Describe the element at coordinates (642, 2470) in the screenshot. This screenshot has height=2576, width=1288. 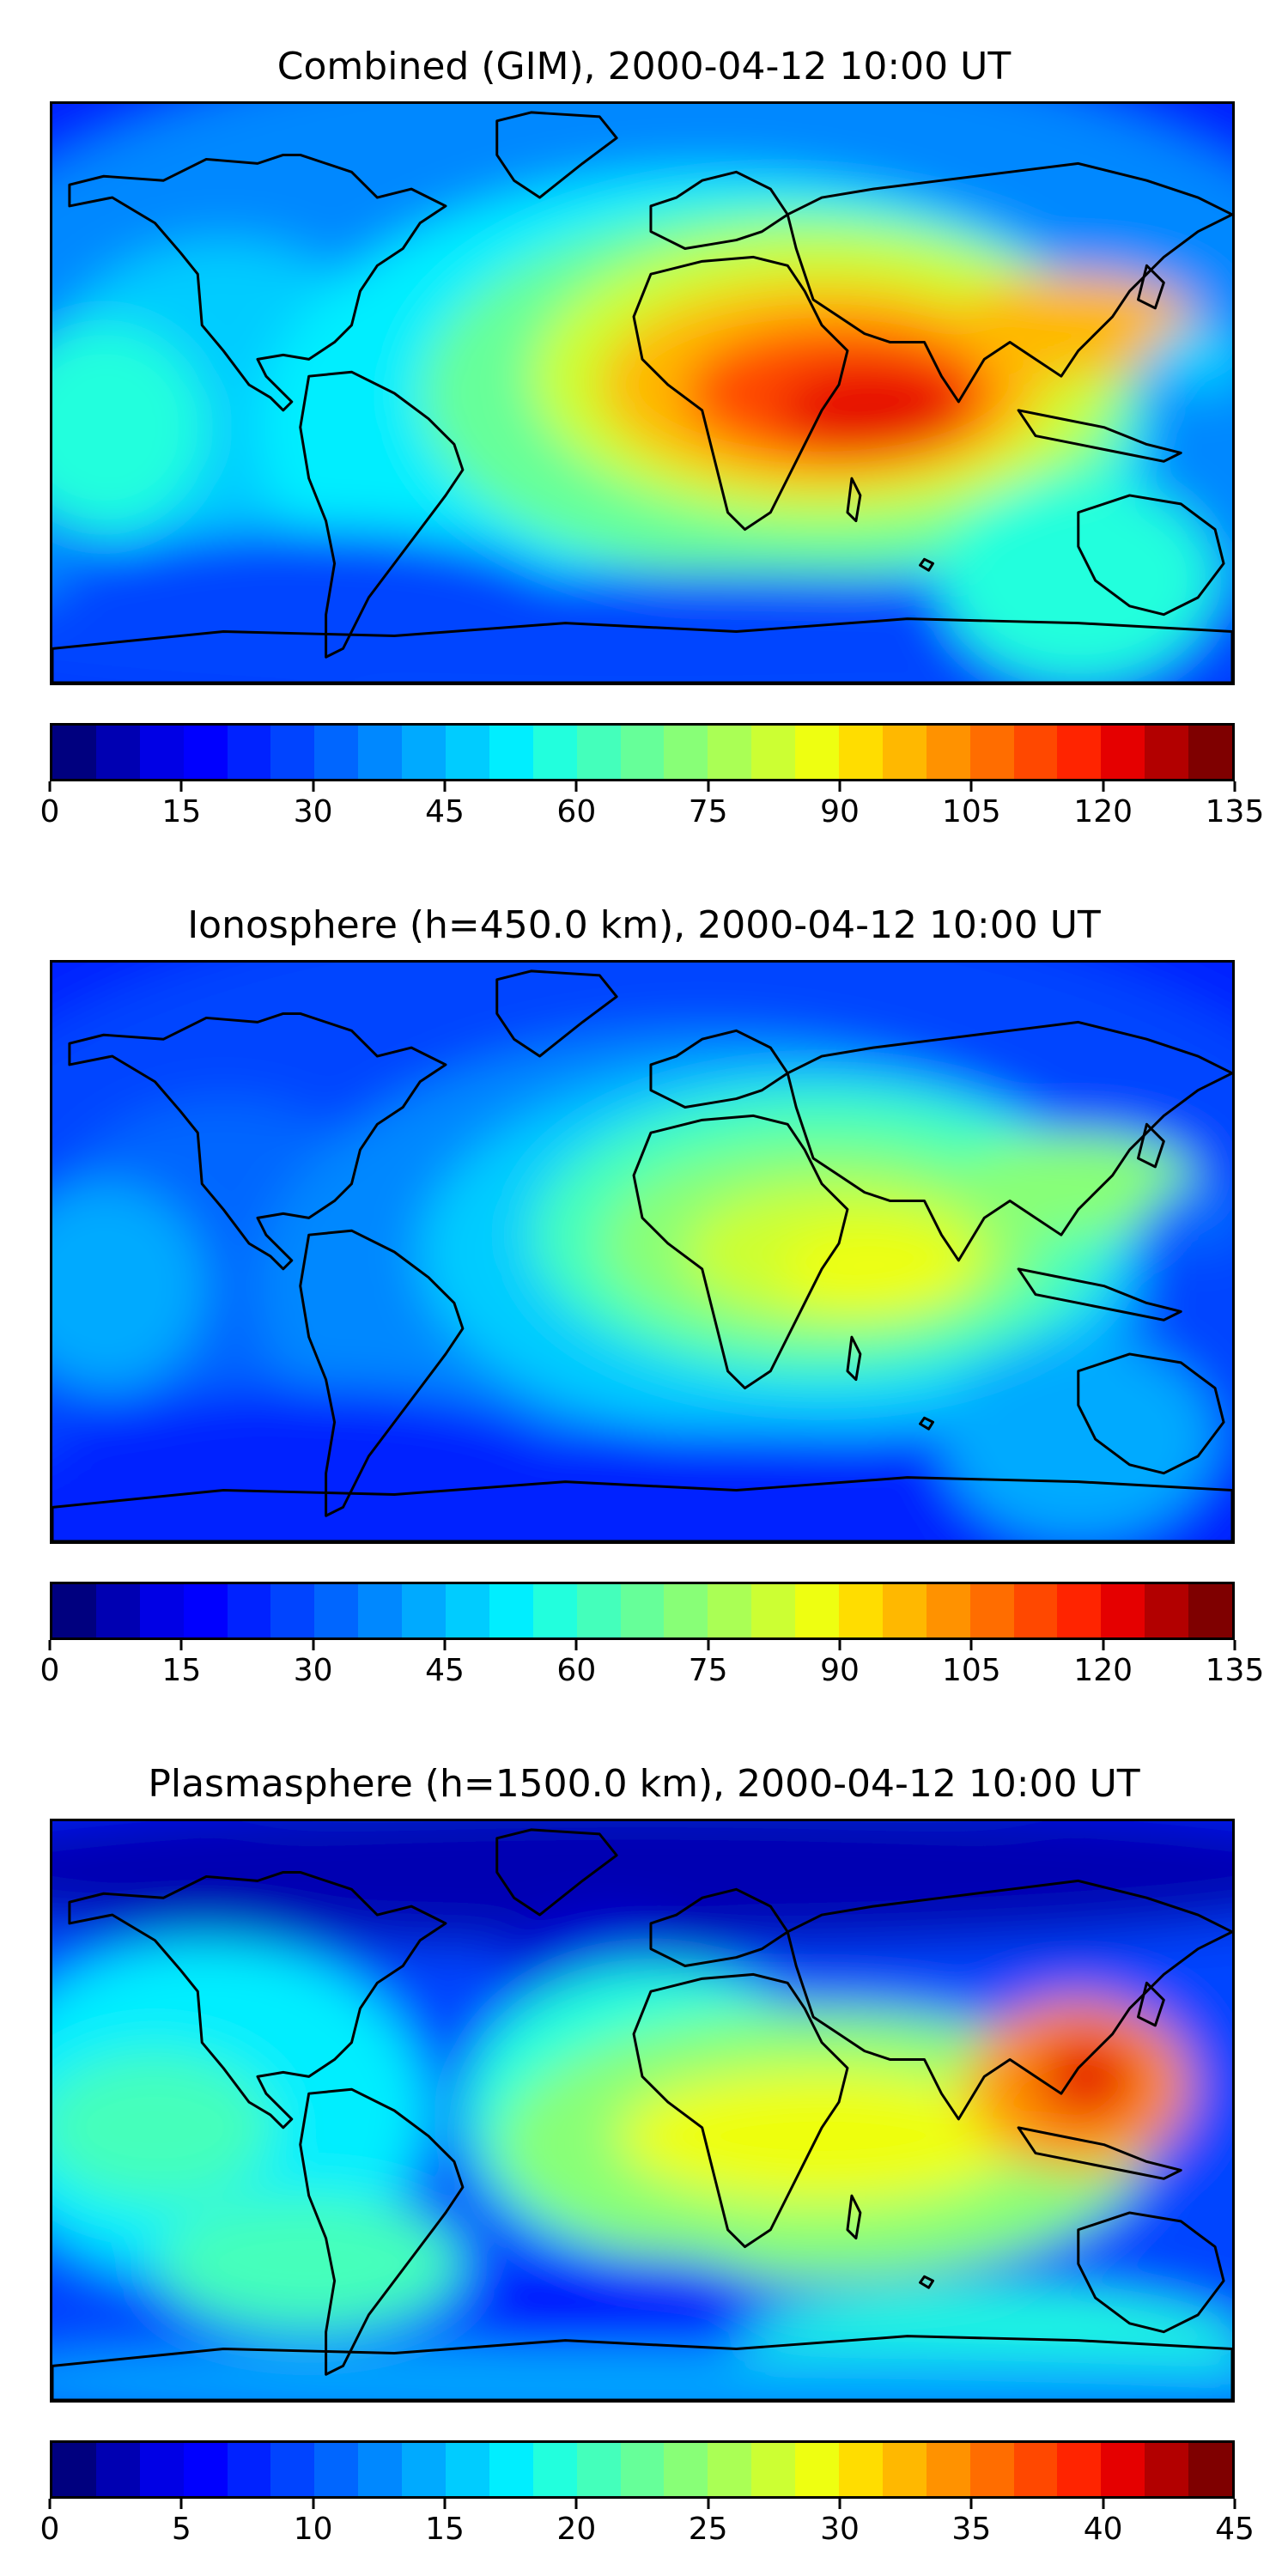
I see `colorbar-plasmasphere` at that location.